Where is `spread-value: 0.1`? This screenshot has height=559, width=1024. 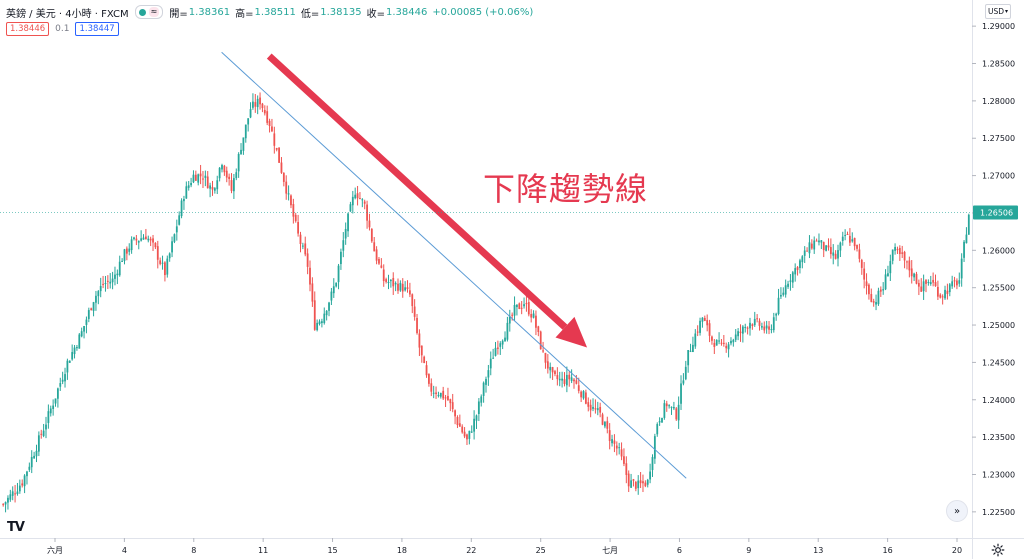 spread-value: 0.1 is located at coordinates (62, 29).